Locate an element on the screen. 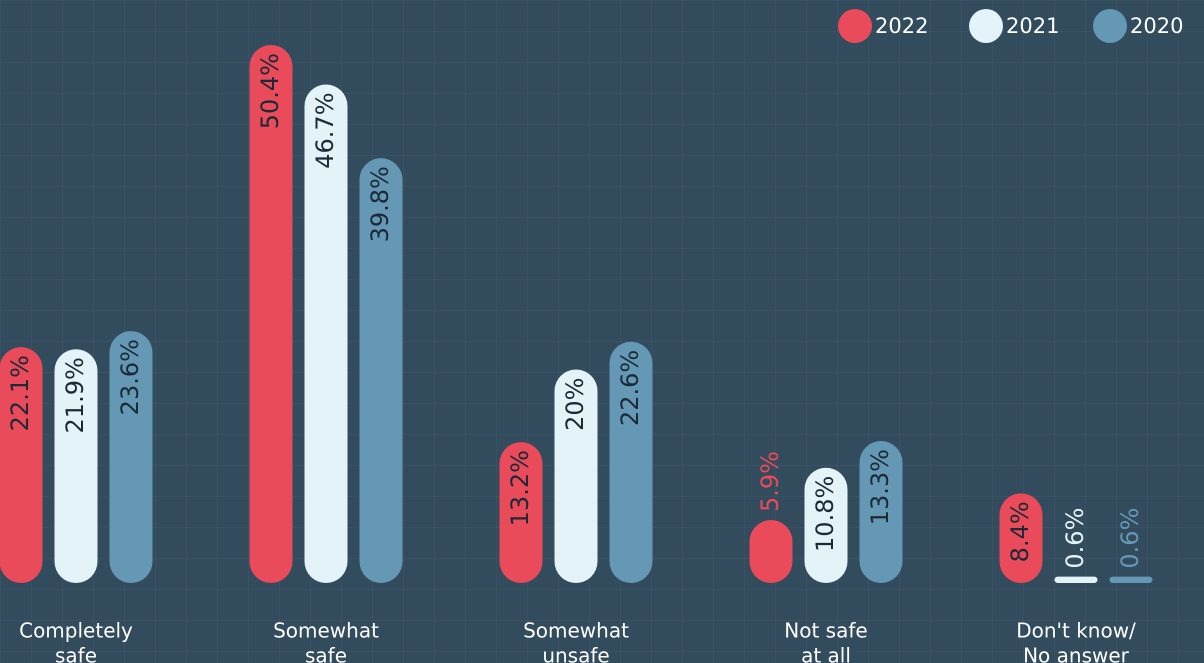 Image resolution: width=1204 pixels, height=663 pixels. value-label: 13.2% is located at coordinates (520, 488).